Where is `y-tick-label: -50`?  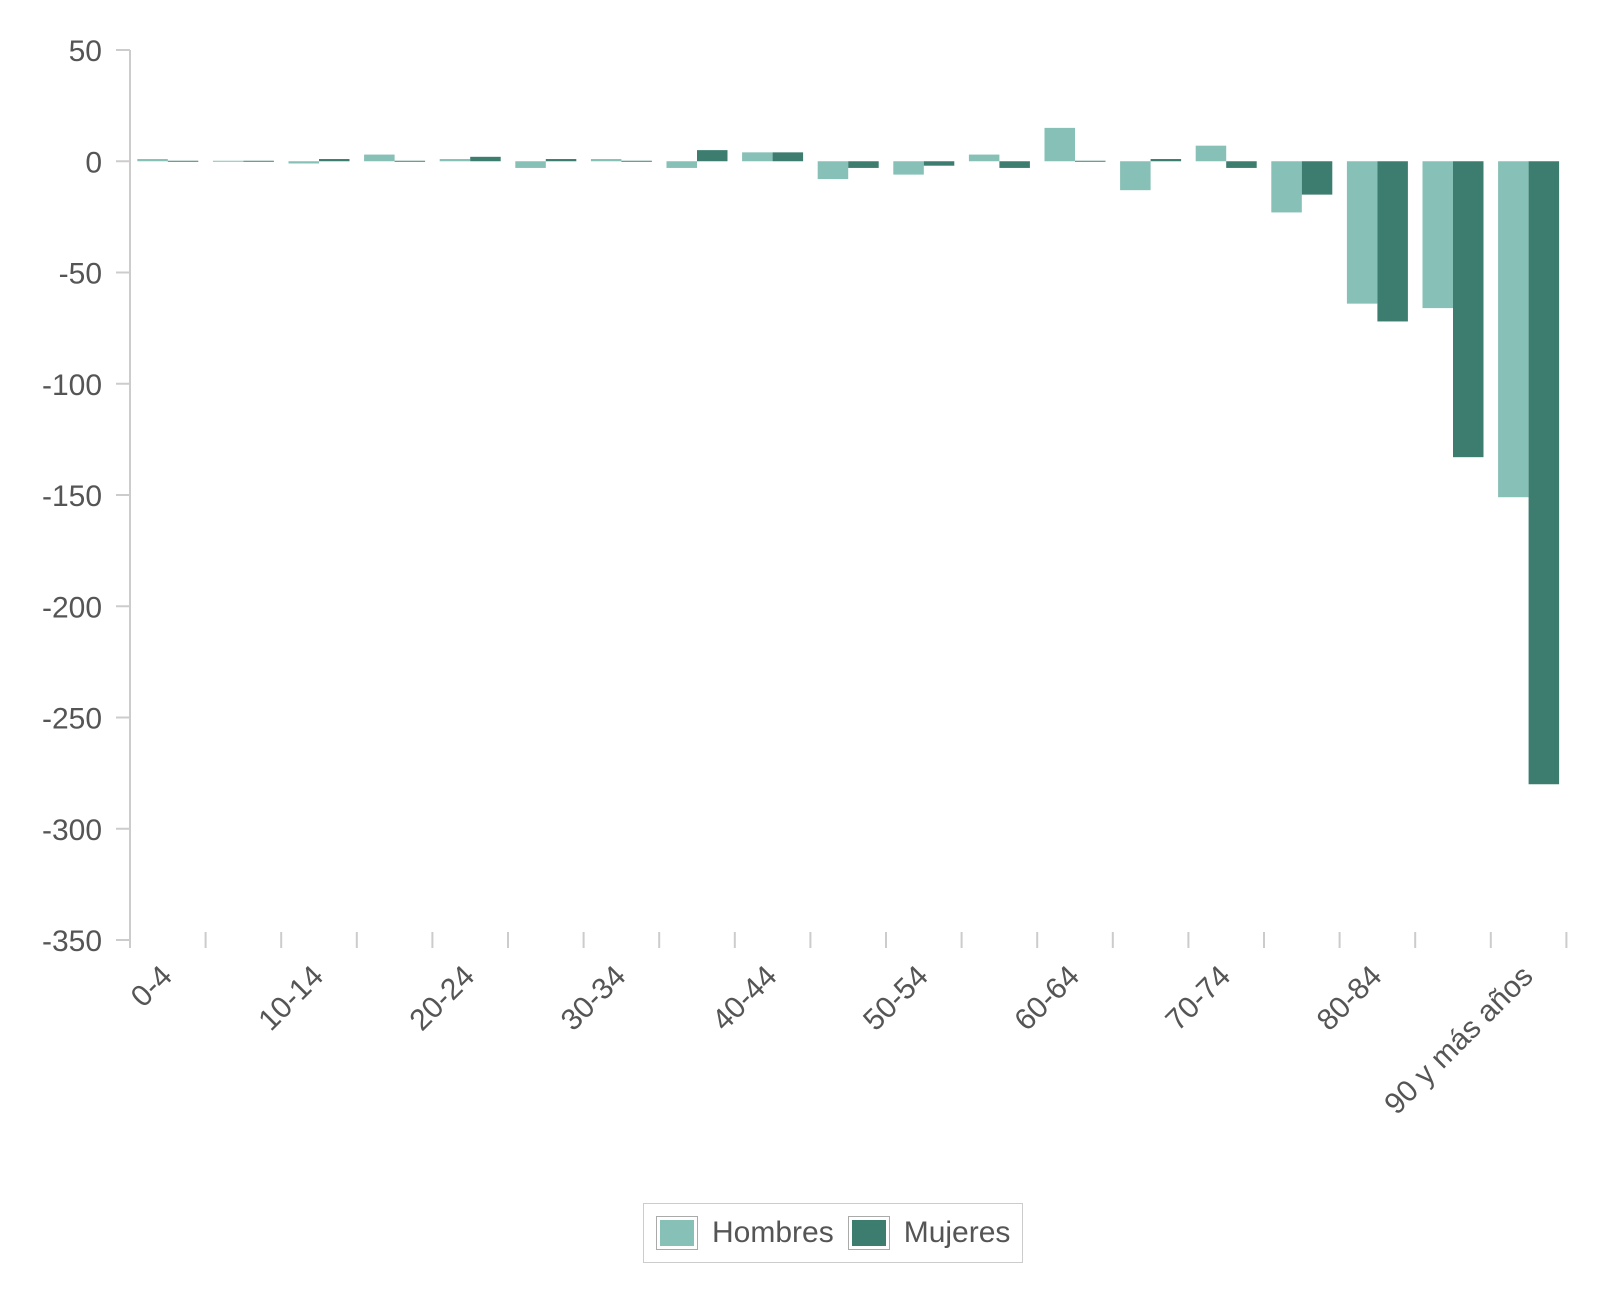 y-tick-label: -50 is located at coordinates (80, 274).